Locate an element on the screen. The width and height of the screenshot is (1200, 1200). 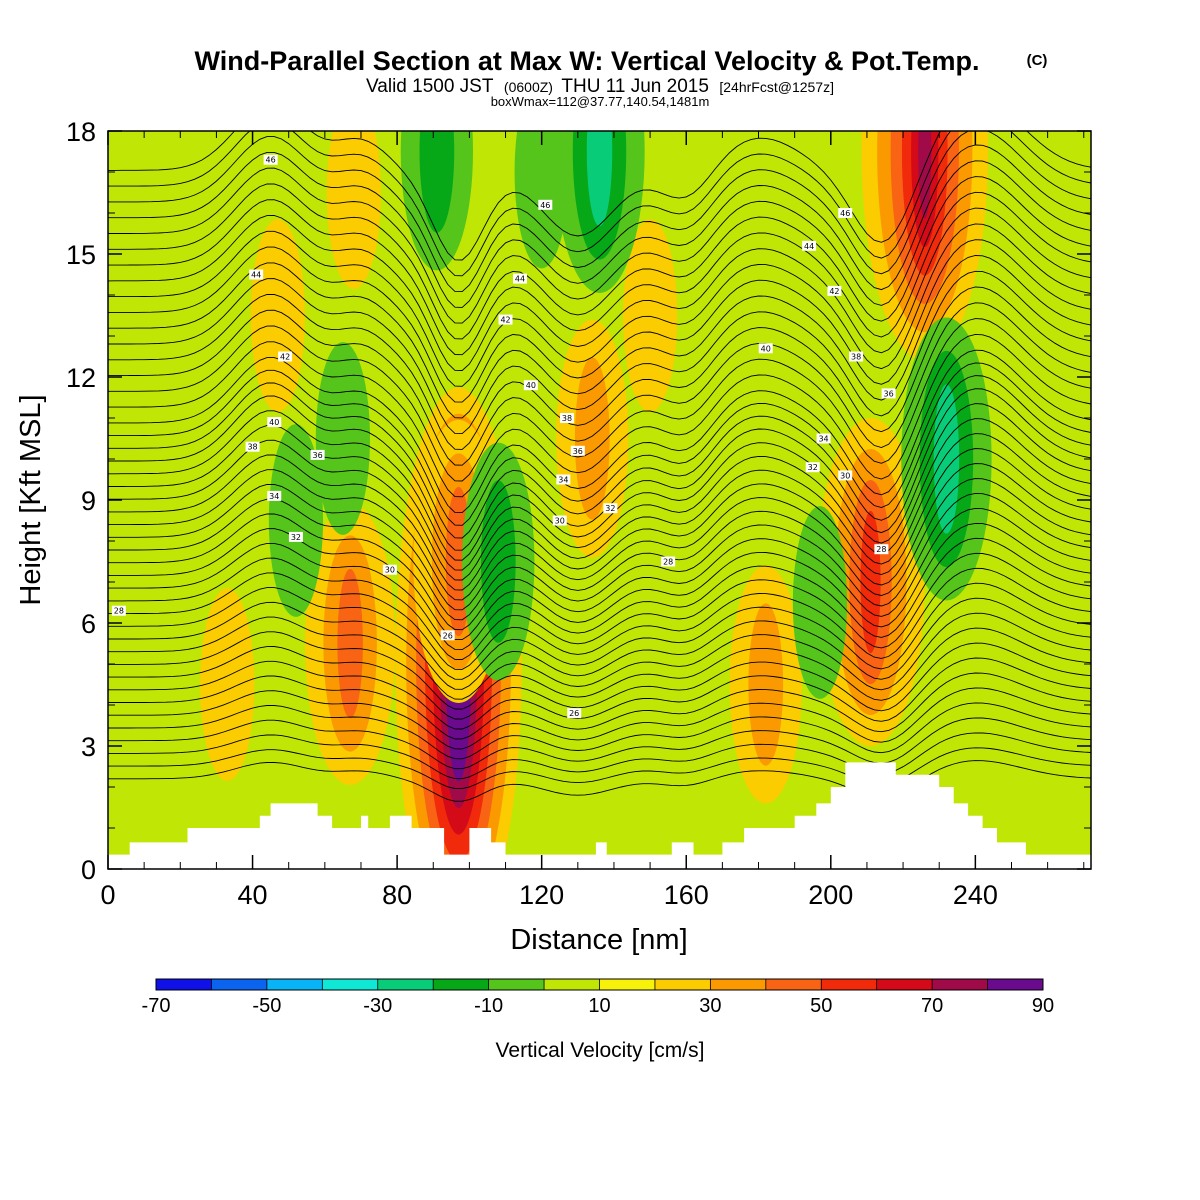
theta-label: 28 is located at coordinates (881, 549).